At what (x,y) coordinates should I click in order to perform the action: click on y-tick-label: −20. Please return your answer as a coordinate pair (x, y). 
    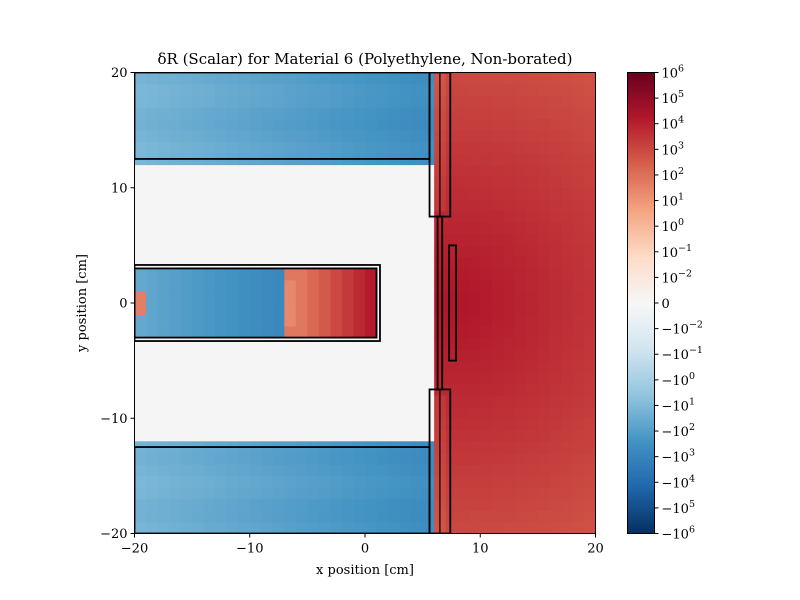
    Looking at the image, I should click on (113, 534).